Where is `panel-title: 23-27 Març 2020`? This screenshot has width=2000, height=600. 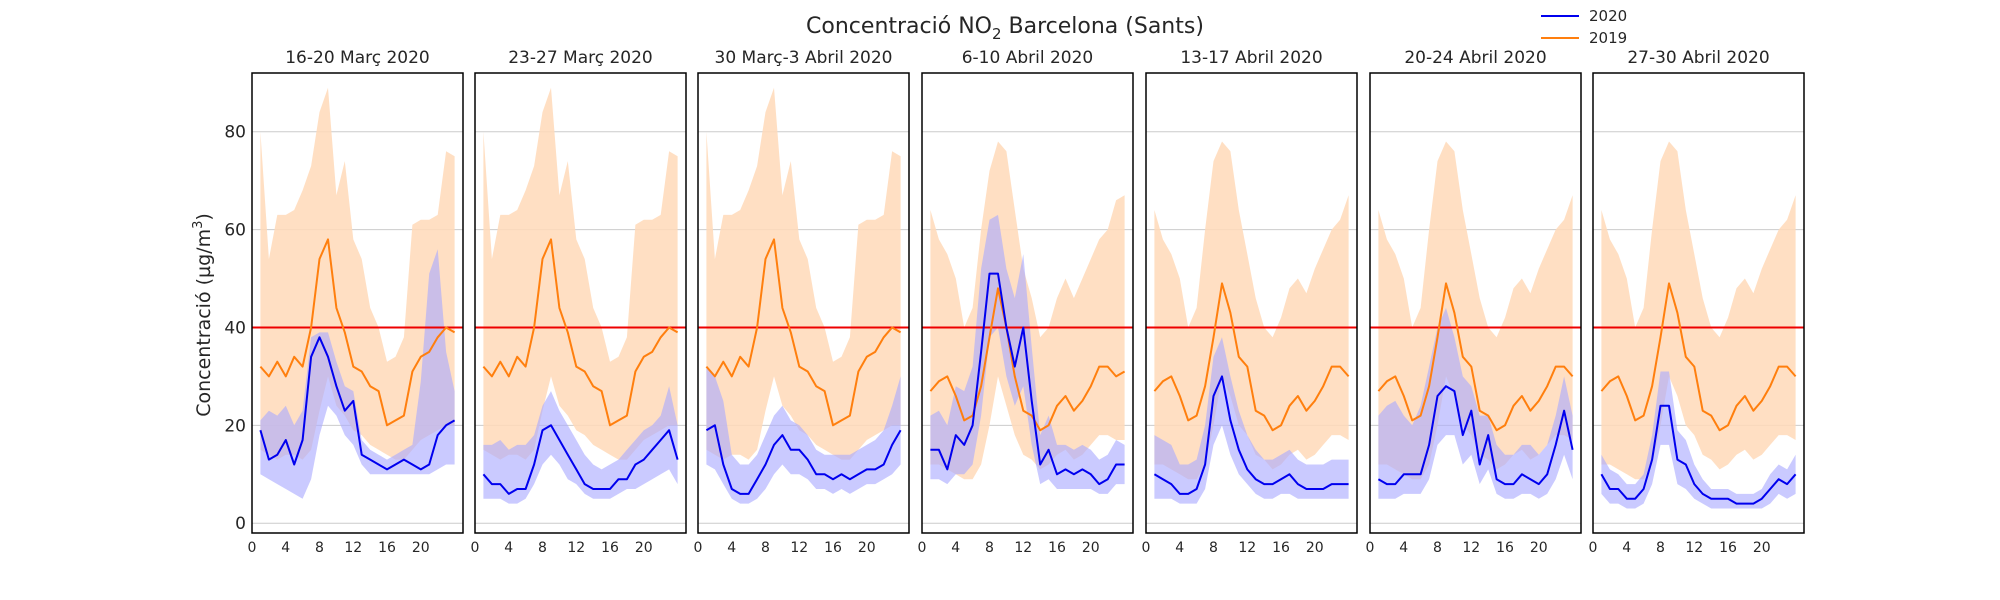
panel-title: 23-27 Març 2020 is located at coordinates (580, 58).